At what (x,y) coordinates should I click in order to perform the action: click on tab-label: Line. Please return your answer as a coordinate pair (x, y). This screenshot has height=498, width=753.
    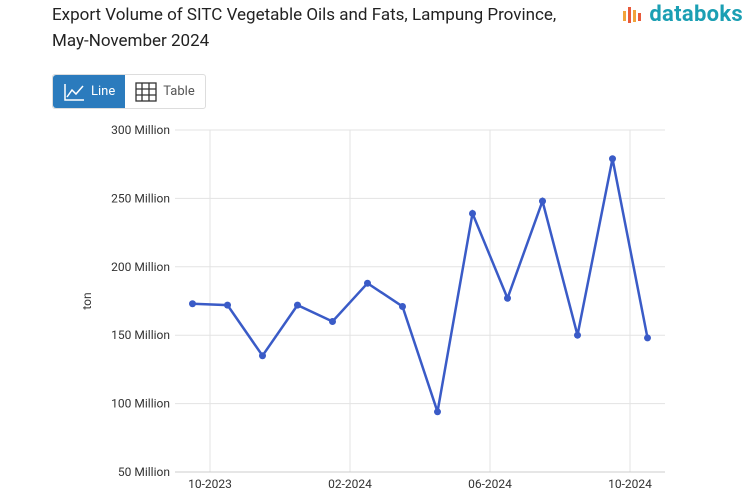
    Looking at the image, I should click on (103, 91).